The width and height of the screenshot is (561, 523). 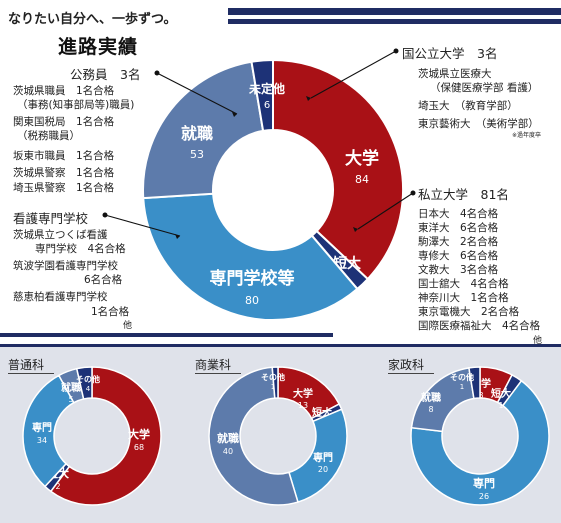 I want to click on slice-value-その他: 4, so click(x=88, y=389).